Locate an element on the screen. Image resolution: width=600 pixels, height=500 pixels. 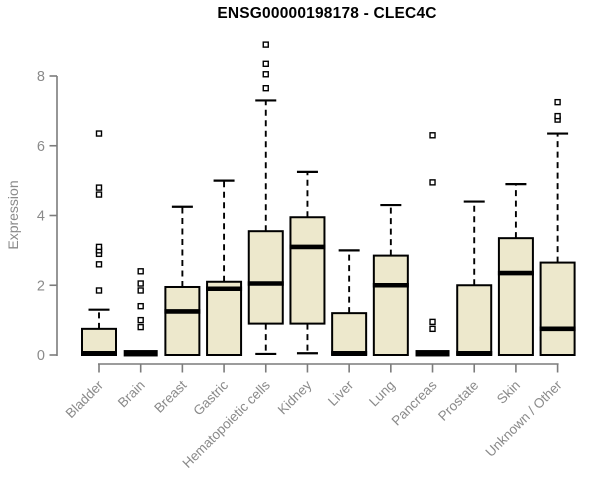
y-tick-label: 2 is located at coordinates (41, 286).